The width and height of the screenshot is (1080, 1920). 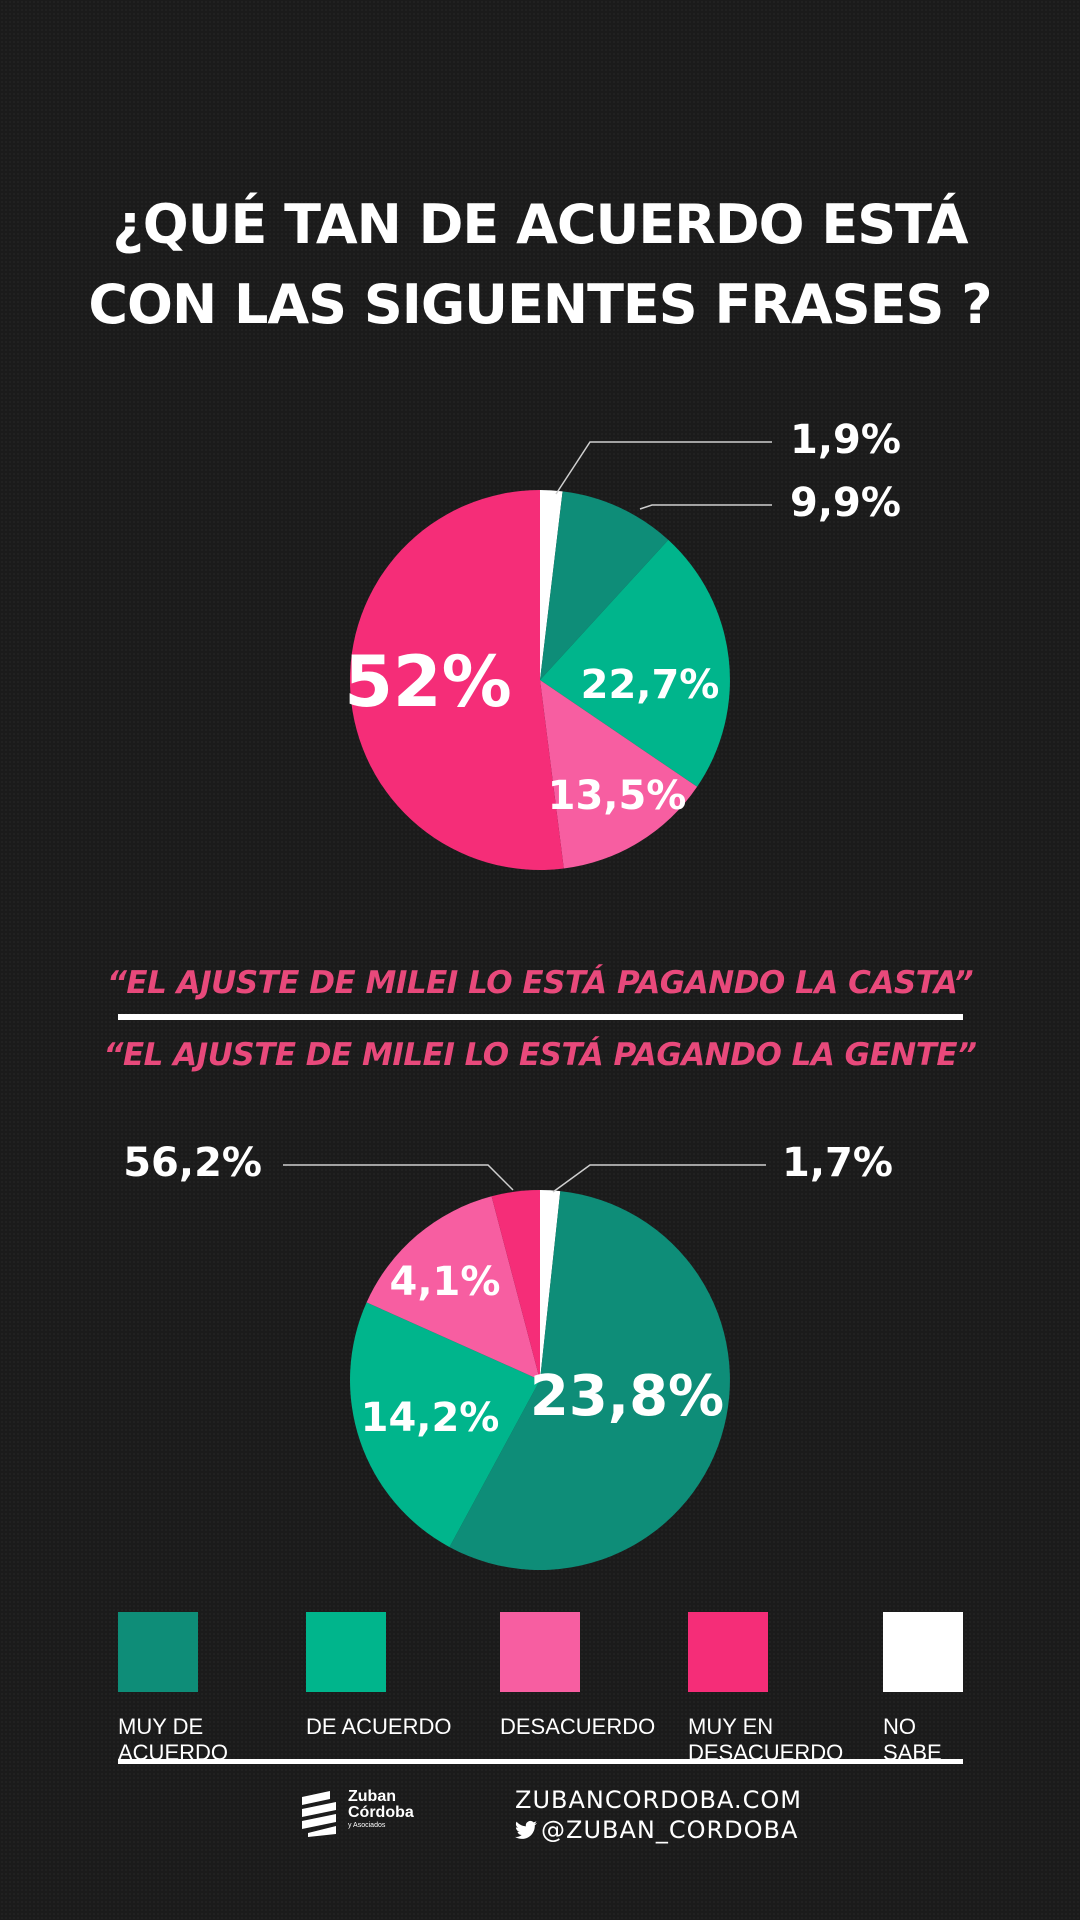 I want to click on slice-value-label: 14,2%, so click(x=430, y=1418).